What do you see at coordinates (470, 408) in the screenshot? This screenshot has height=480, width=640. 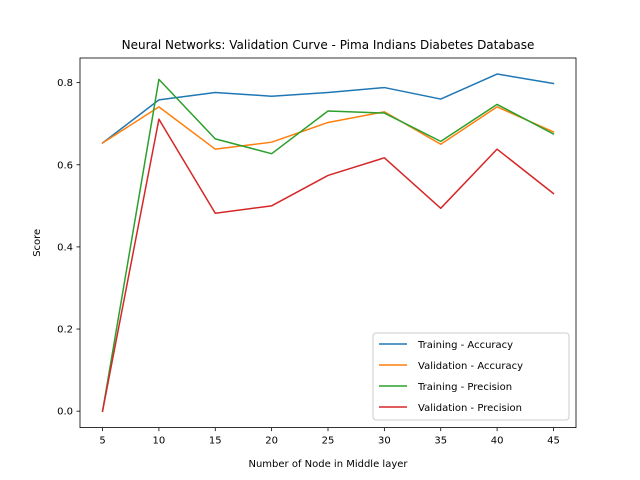 I see `legend-label: Validation - Precision` at bounding box center [470, 408].